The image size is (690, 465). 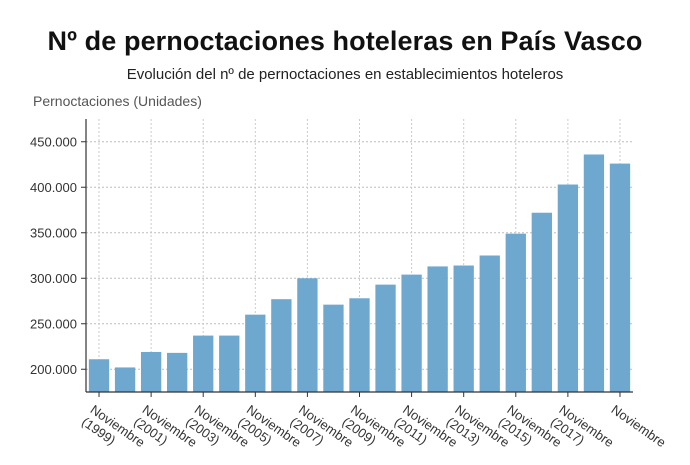 I want to click on x-tick-label: Noviembre(2013), so click(x=478, y=432).